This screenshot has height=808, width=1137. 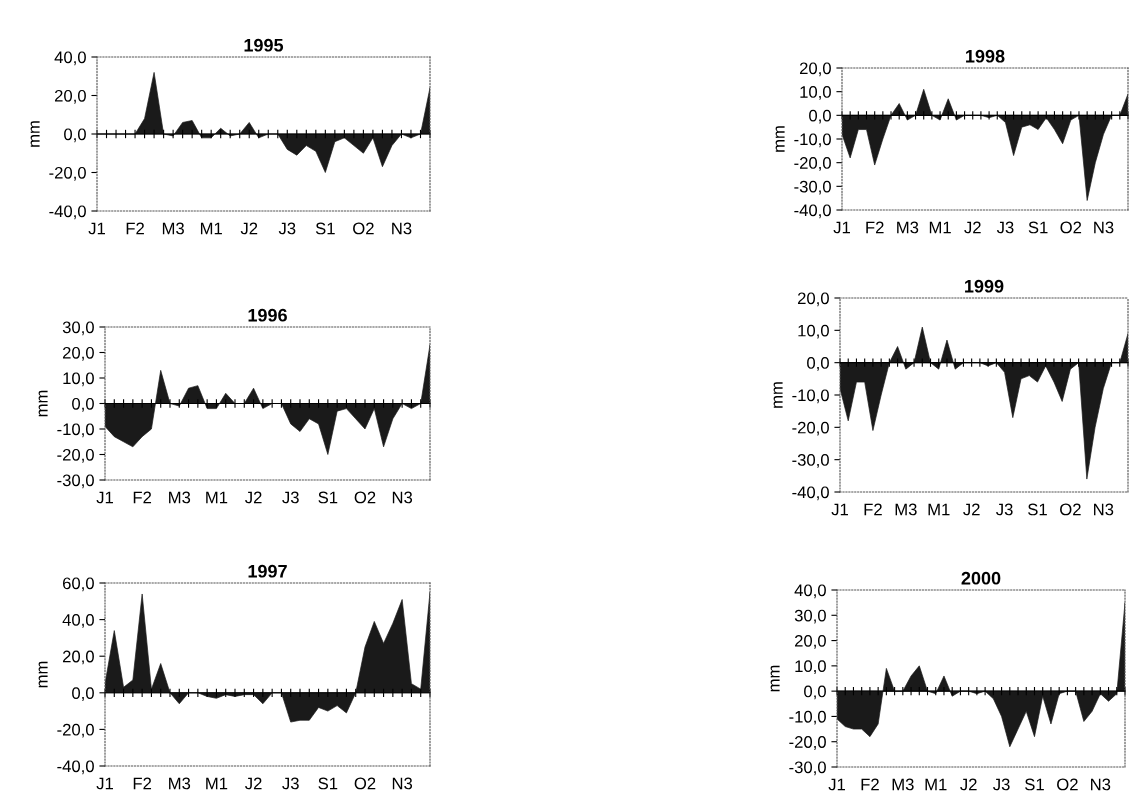 What do you see at coordinates (267, 315) in the screenshot?
I see `chart-title: 1996` at bounding box center [267, 315].